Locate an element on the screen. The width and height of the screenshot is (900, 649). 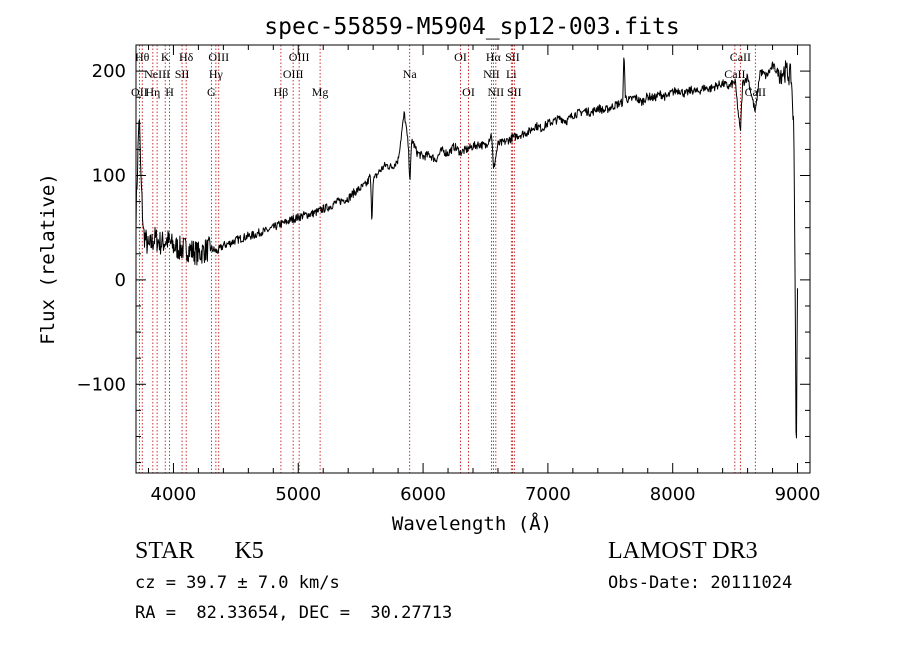
chart-title: spec-55859-M5904_sp12-003.fits is located at coordinates (471, 27).